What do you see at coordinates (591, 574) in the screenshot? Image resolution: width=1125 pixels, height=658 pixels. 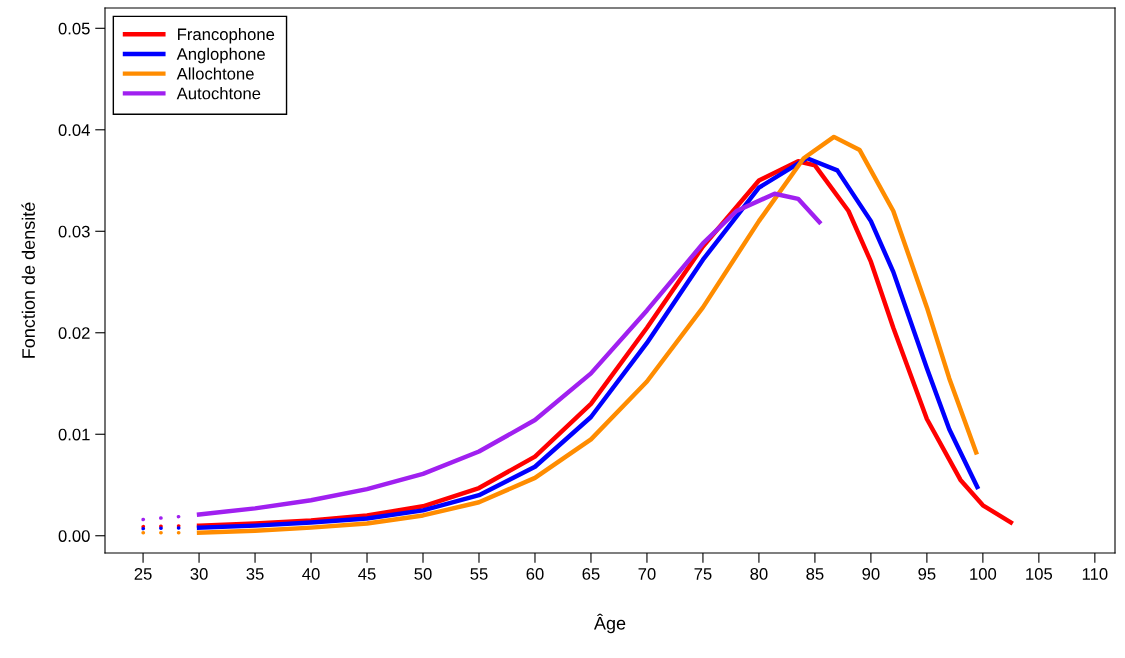 I see `x-tick-label: 65` at bounding box center [591, 574].